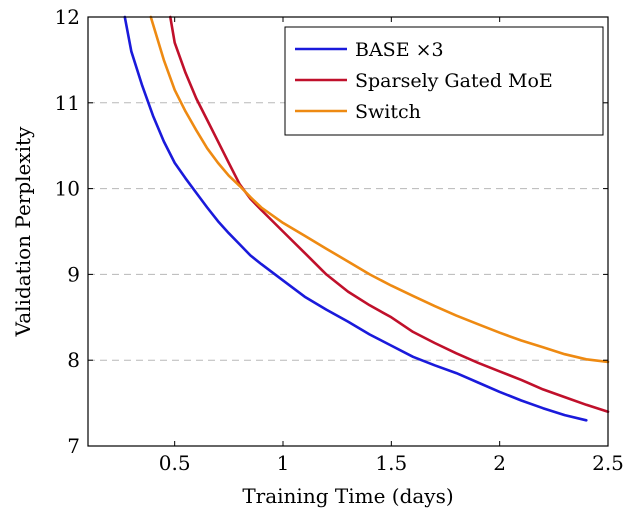 Image resolution: width=635 pixels, height=516 pixels. I want to click on y-tick-label: 10, so click(67, 189).